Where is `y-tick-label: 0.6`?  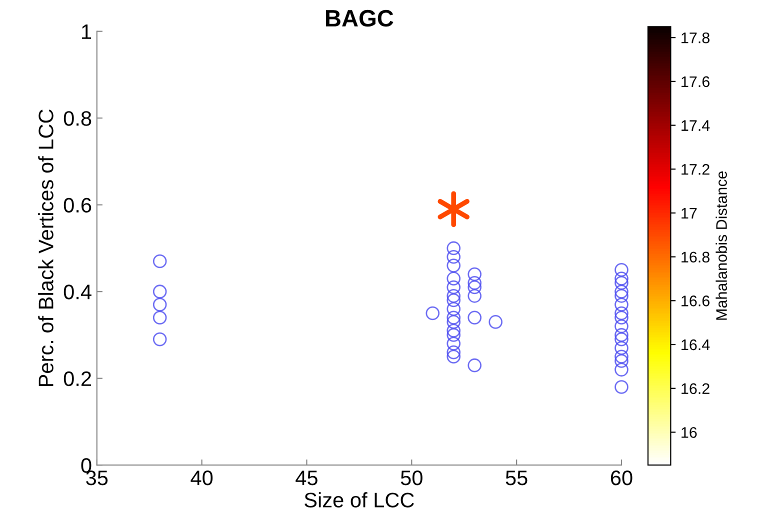 y-tick-label: 0.6 is located at coordinates (78, 205).